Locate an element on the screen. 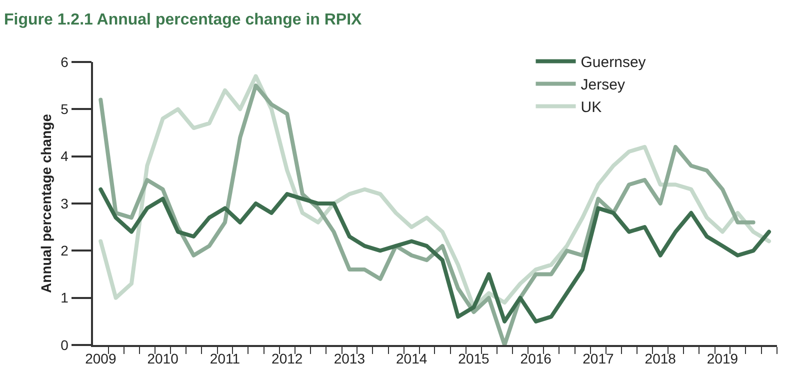 This screenshot has width=800, height=379. x-tick-label: 2018 is located at coordinates (660, 358).